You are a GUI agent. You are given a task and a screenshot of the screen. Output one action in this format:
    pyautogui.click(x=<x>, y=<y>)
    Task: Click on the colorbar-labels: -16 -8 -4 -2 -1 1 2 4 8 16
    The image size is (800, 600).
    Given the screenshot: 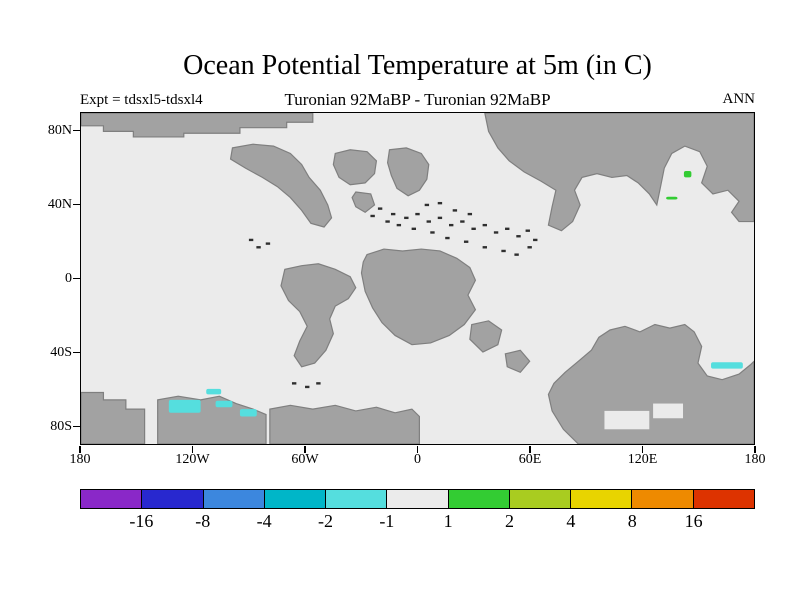 What is the action you would take?
    pyautogui.click(x=417, y=523)
    